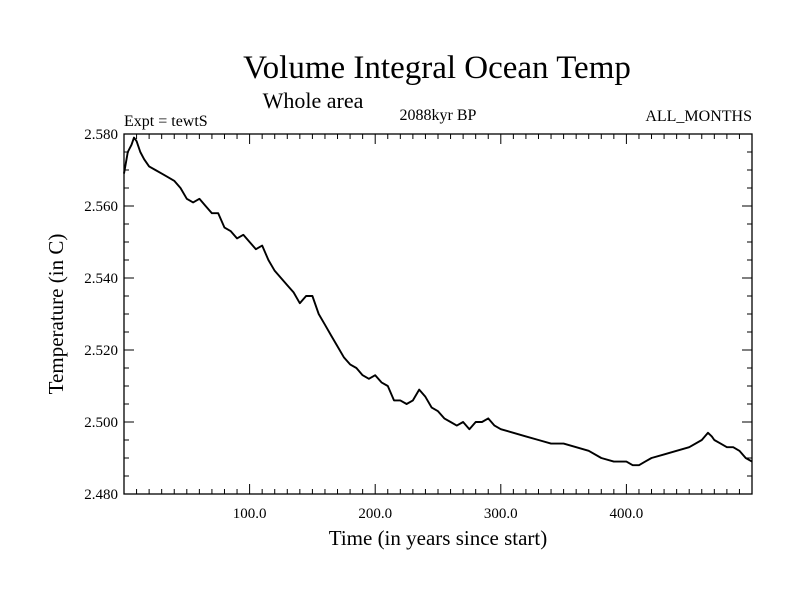  Describe the element at coordinates (166, 121) in the screenshot. I see `experiment-label: Expt = tewtS` at that location.